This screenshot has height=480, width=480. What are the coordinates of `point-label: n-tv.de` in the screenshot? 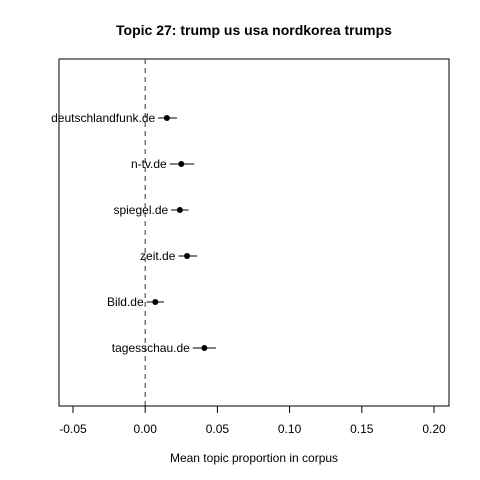 It's located at (149, 164).